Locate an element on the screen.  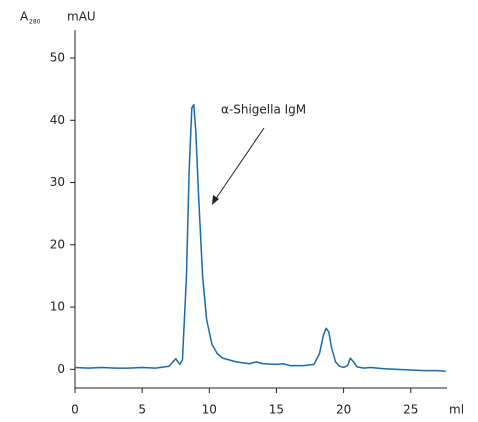
y-unit: mAU is located at coordinates (81, 17).